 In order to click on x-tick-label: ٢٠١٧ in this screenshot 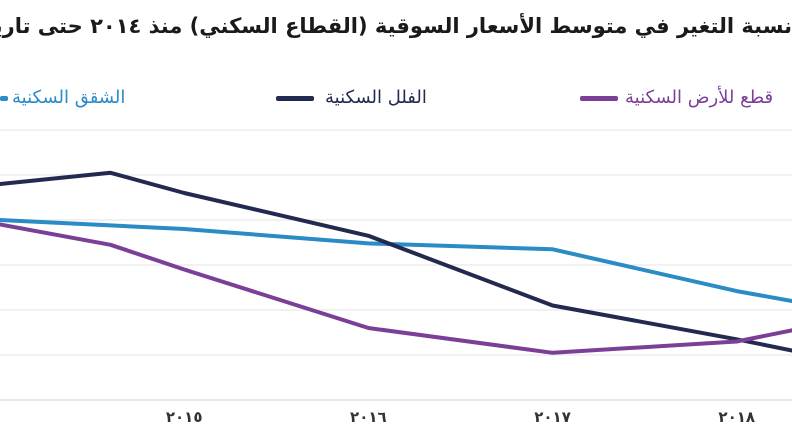, I will do `click(552, 417)`.